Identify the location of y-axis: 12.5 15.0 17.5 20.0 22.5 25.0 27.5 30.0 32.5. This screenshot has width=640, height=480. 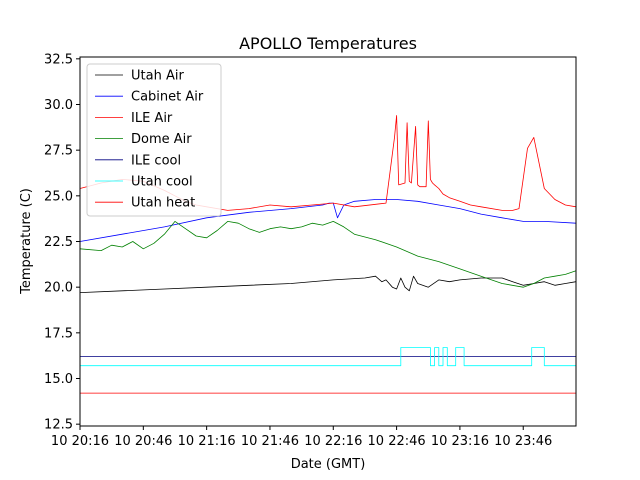
(62, 242).